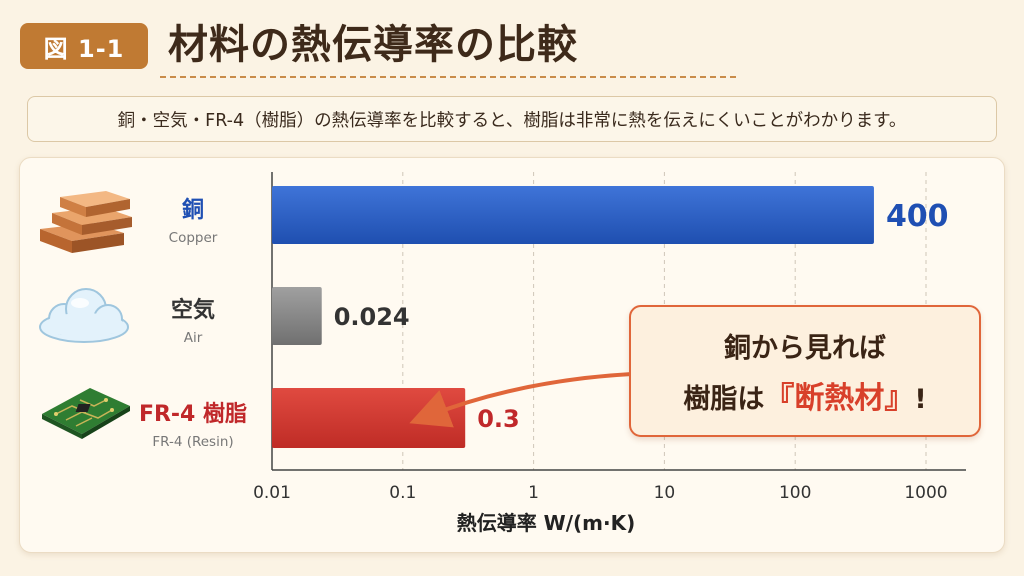 The height and width of the screenshot is (576, 1024). What do you see at coordinates (805, 371) in the screenshot?
I see `callout-box: 銅から見れば 樹脂は『断熱材』!` at bounding box center [805, 371].